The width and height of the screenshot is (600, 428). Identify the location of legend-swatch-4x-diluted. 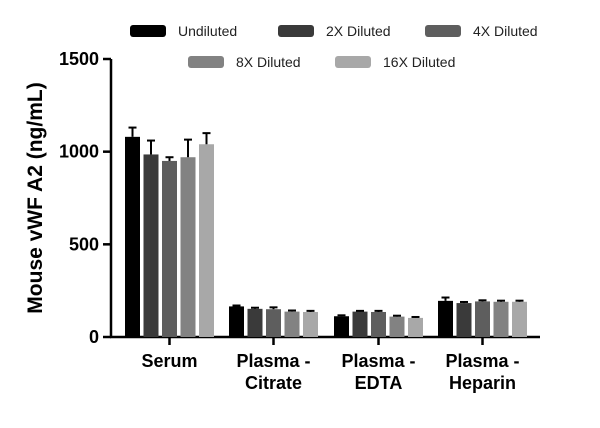
(443, 31).